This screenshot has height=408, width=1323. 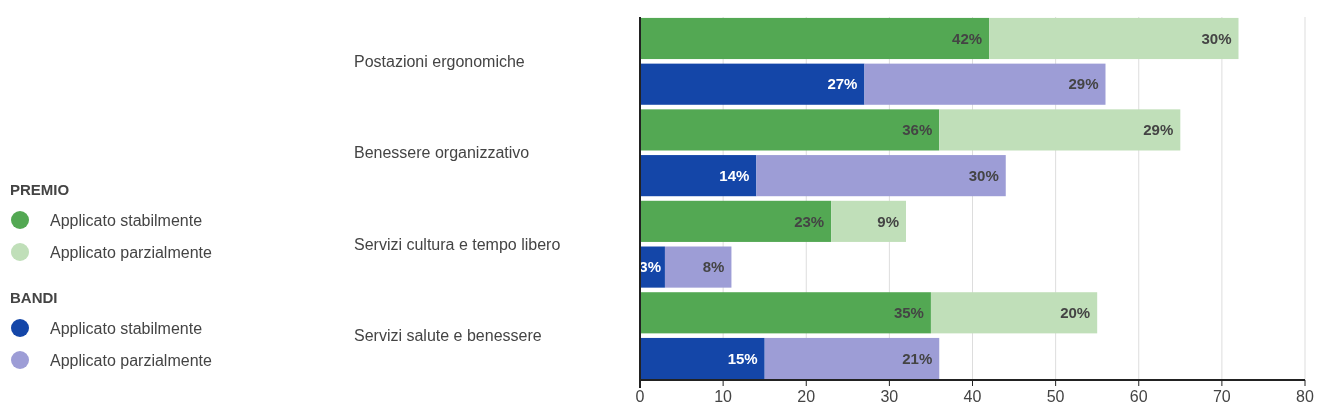 What do you see at coordinates (888, 221) in the screenshot?
I see `data-label: 9%` at bounding box center [888, 221].